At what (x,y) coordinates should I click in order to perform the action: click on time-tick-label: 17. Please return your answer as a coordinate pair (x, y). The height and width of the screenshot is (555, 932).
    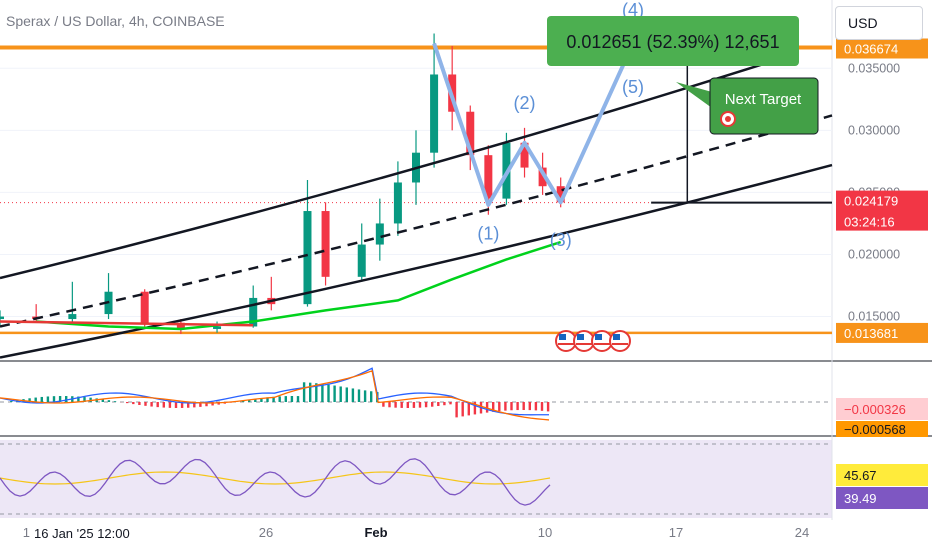
    Looking at the image, I should click on (676, 532).